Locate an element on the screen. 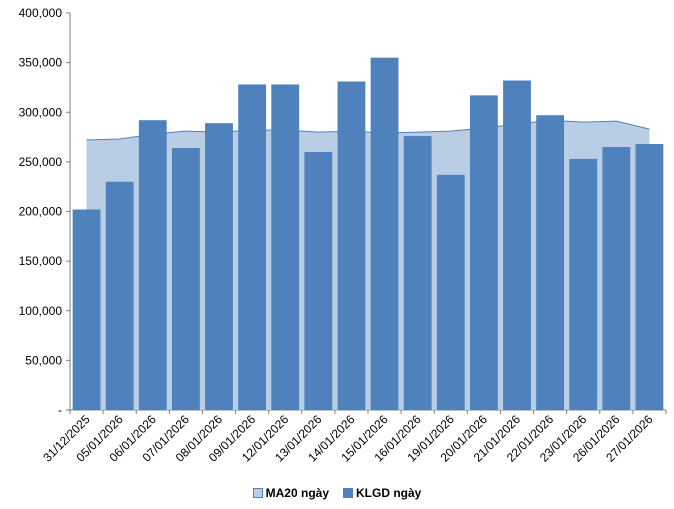 The width and height of the screenshot is (674, 509). y-tick-label: 100,000 is located at coordinates (41, 311).